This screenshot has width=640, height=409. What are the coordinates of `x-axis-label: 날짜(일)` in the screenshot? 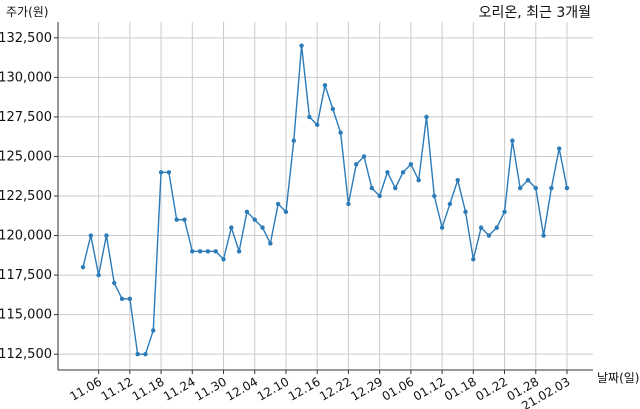 It's located at (618, 378).